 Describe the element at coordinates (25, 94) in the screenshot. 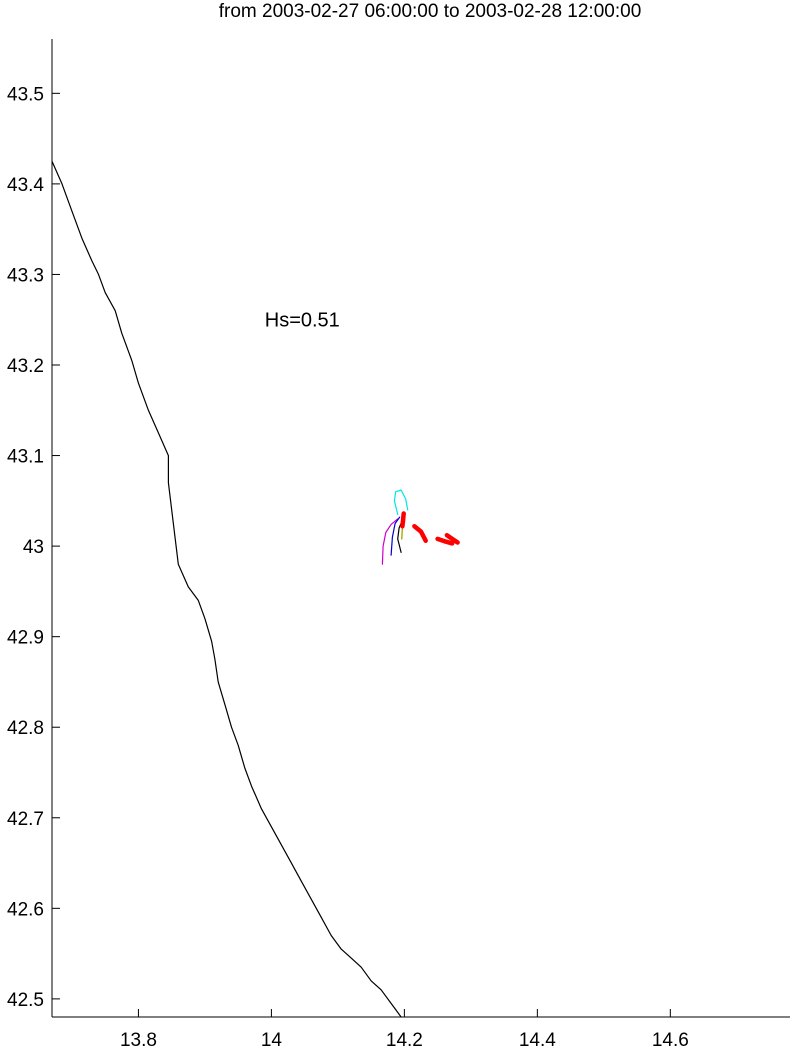

I see `y-tick-label: 43.5` at that location.